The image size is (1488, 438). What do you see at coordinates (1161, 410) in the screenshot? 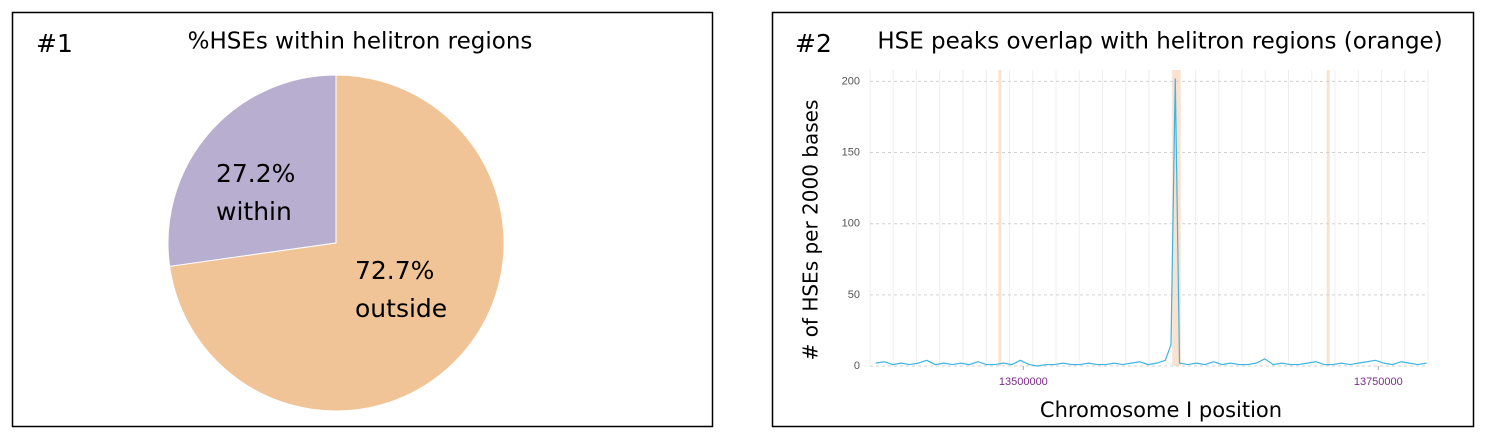
I see `x-axis-label: Chromosome I position` at bounding box center [1161, 410].